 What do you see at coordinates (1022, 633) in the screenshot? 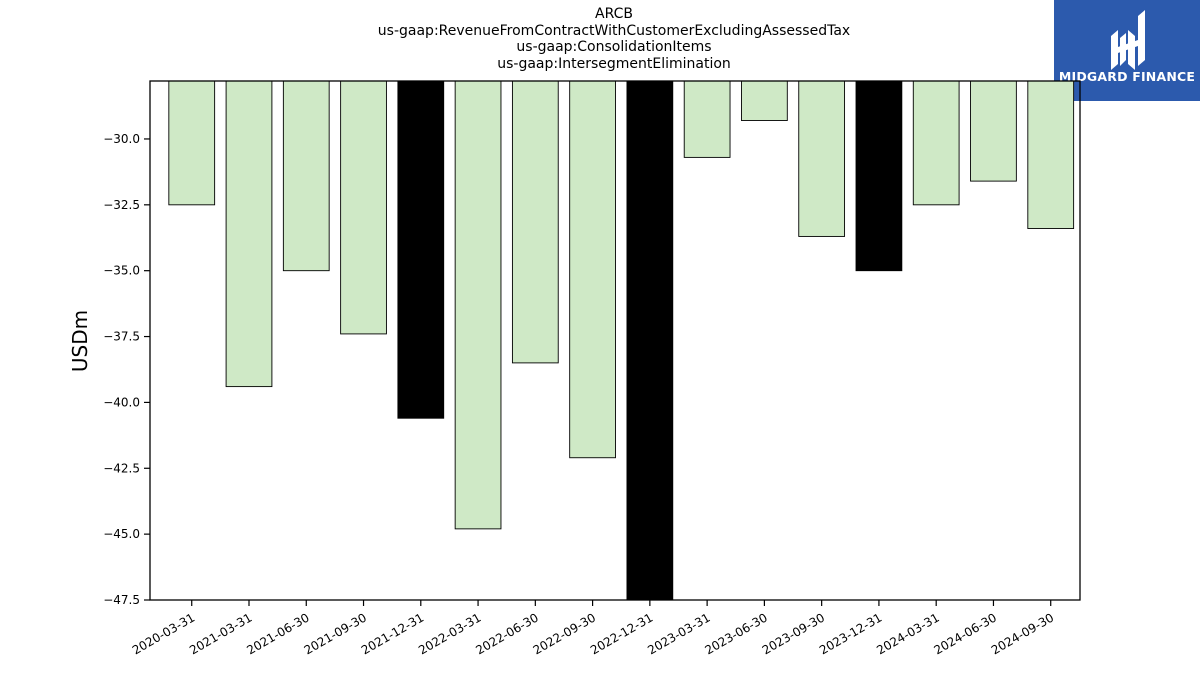
I see `x-tick-label: 2024-09-30` at bounding box center [1022, 633].